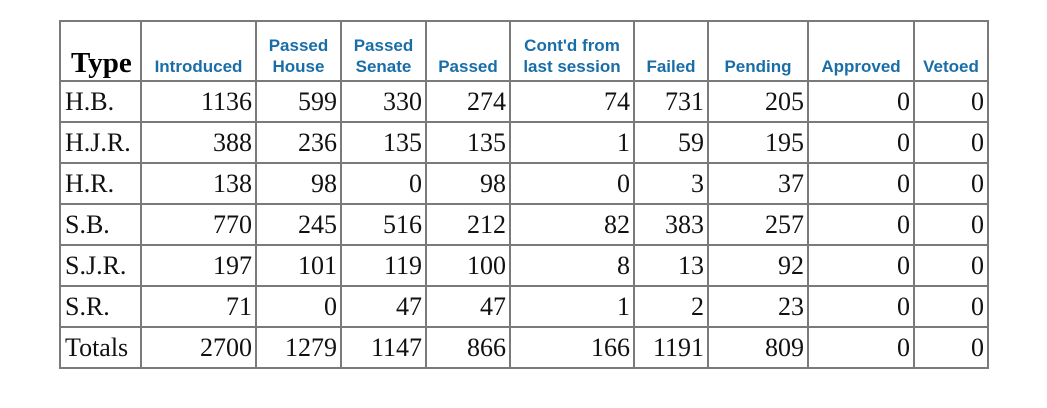 Image resolution: width=1047 pixels, height=408 pixels. I want to click on cell-introduced: 1136, so click(198, 101).